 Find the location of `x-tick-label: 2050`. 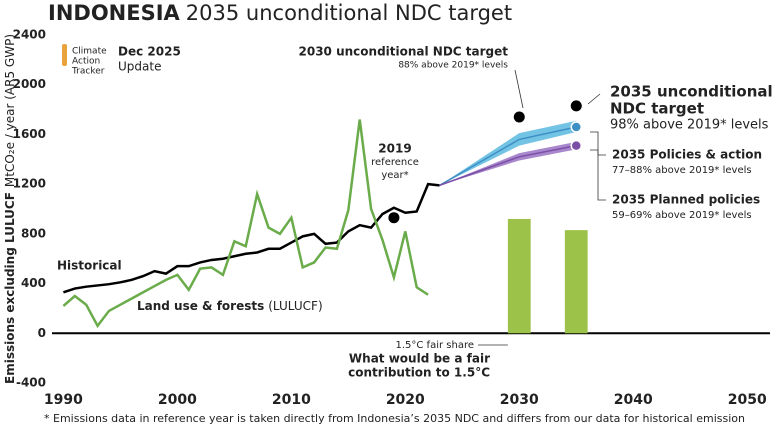

x-tick-label: 2050 is located at coordinates (747, 400).